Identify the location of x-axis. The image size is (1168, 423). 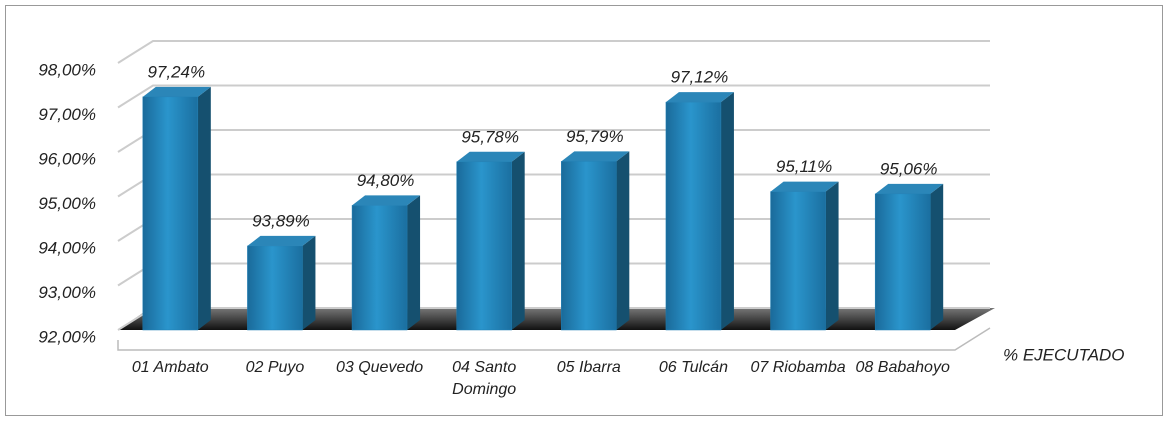
(554, 339).